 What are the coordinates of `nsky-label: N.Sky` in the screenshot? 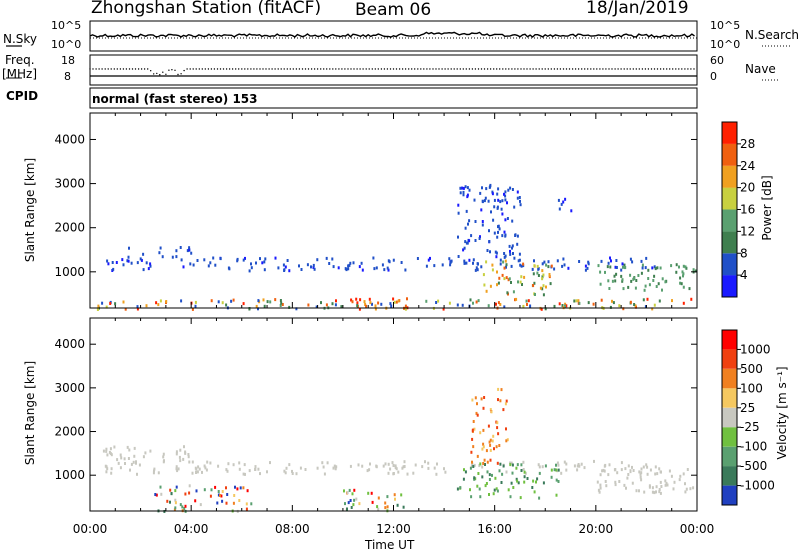 It's located at (20, 39).